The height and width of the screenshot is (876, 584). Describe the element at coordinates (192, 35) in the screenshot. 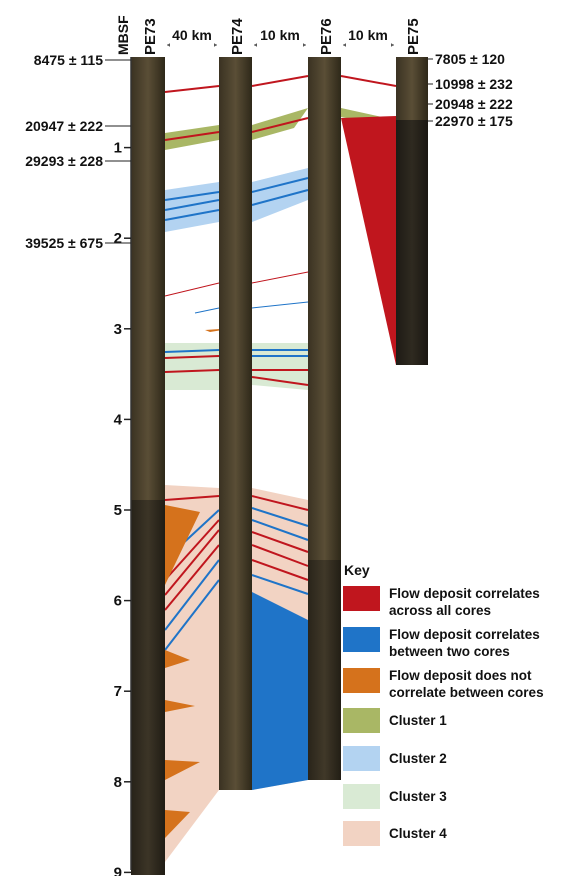

I see `spacing-label: 40 km` at that location.